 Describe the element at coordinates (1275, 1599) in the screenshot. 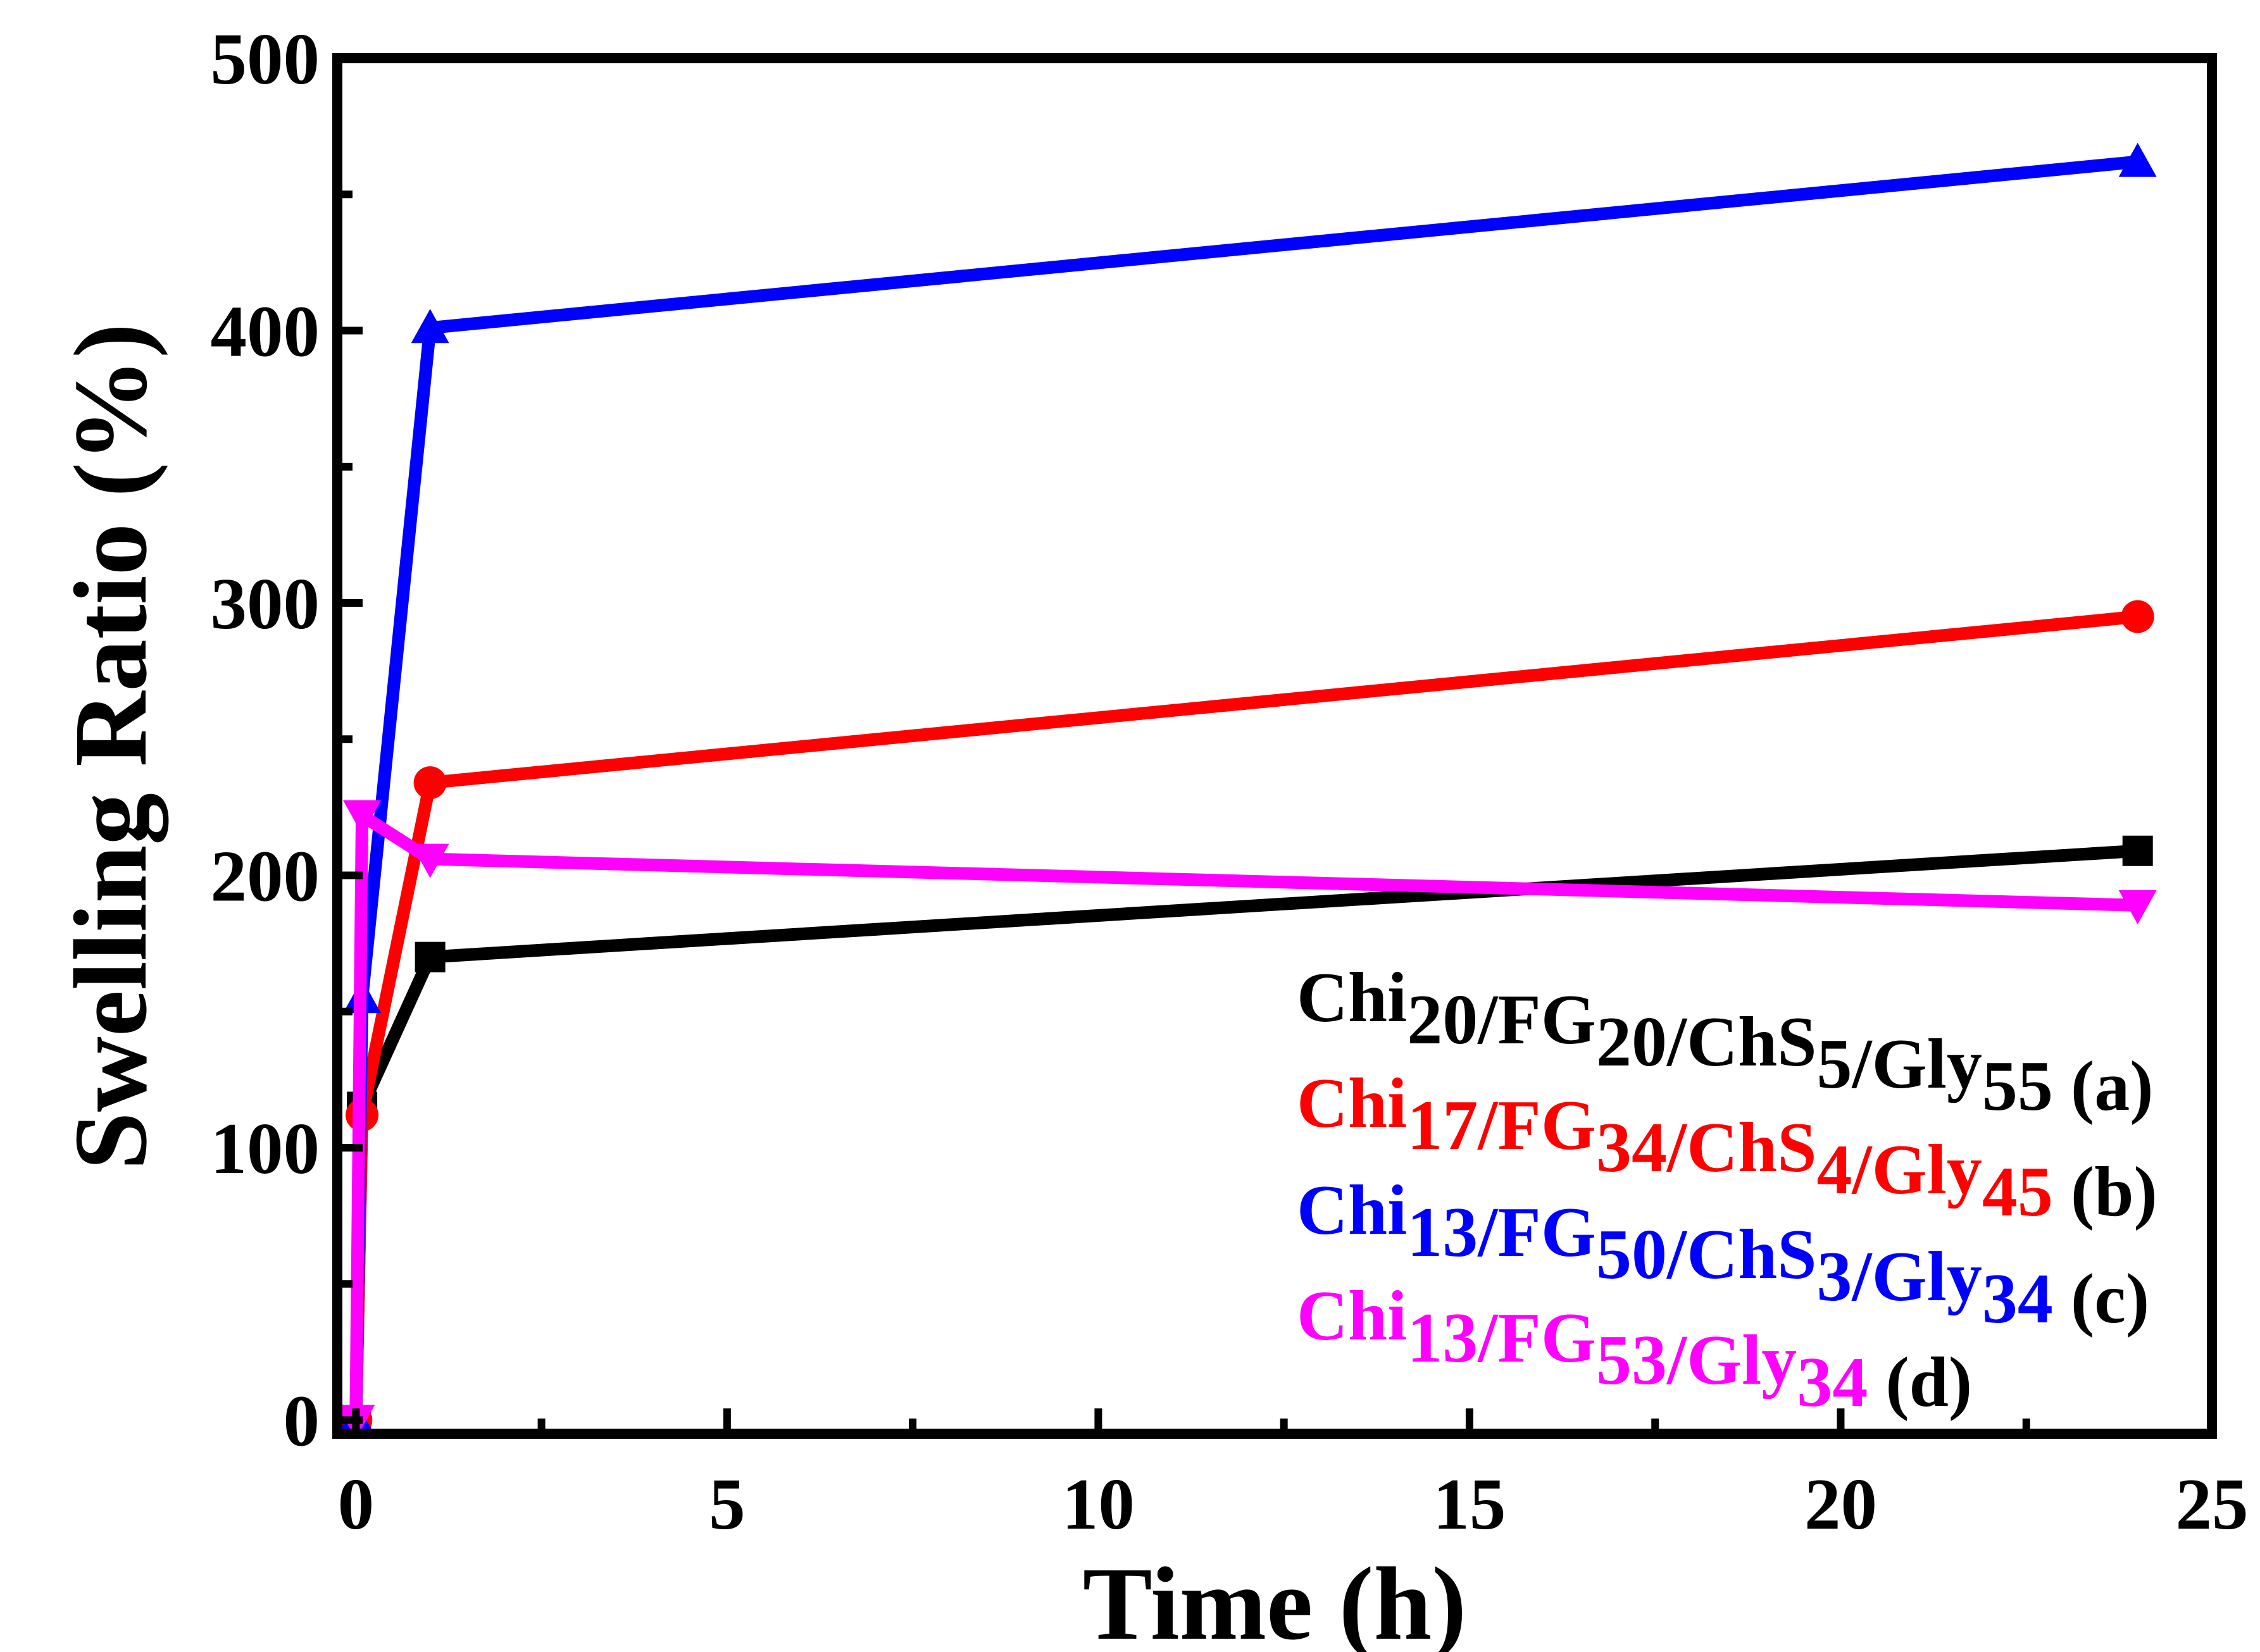

I see `x-axis-label: Time (h)` at that location.